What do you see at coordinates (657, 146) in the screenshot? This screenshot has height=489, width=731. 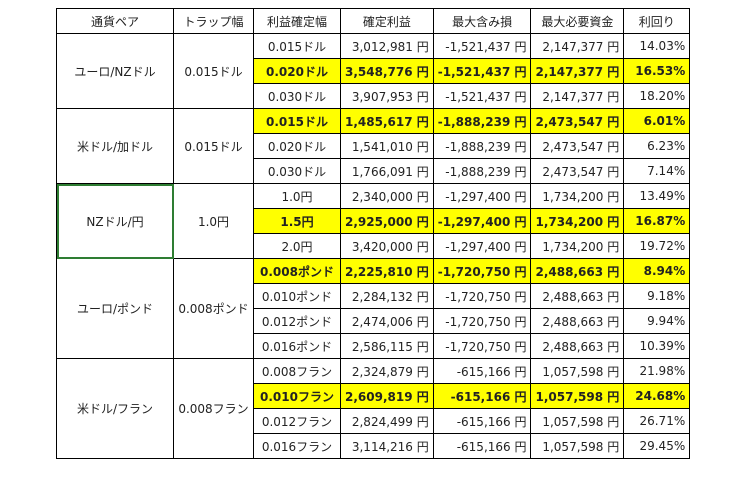 I see `yield-cell: 6.23%` at bounding box center [657, 146].